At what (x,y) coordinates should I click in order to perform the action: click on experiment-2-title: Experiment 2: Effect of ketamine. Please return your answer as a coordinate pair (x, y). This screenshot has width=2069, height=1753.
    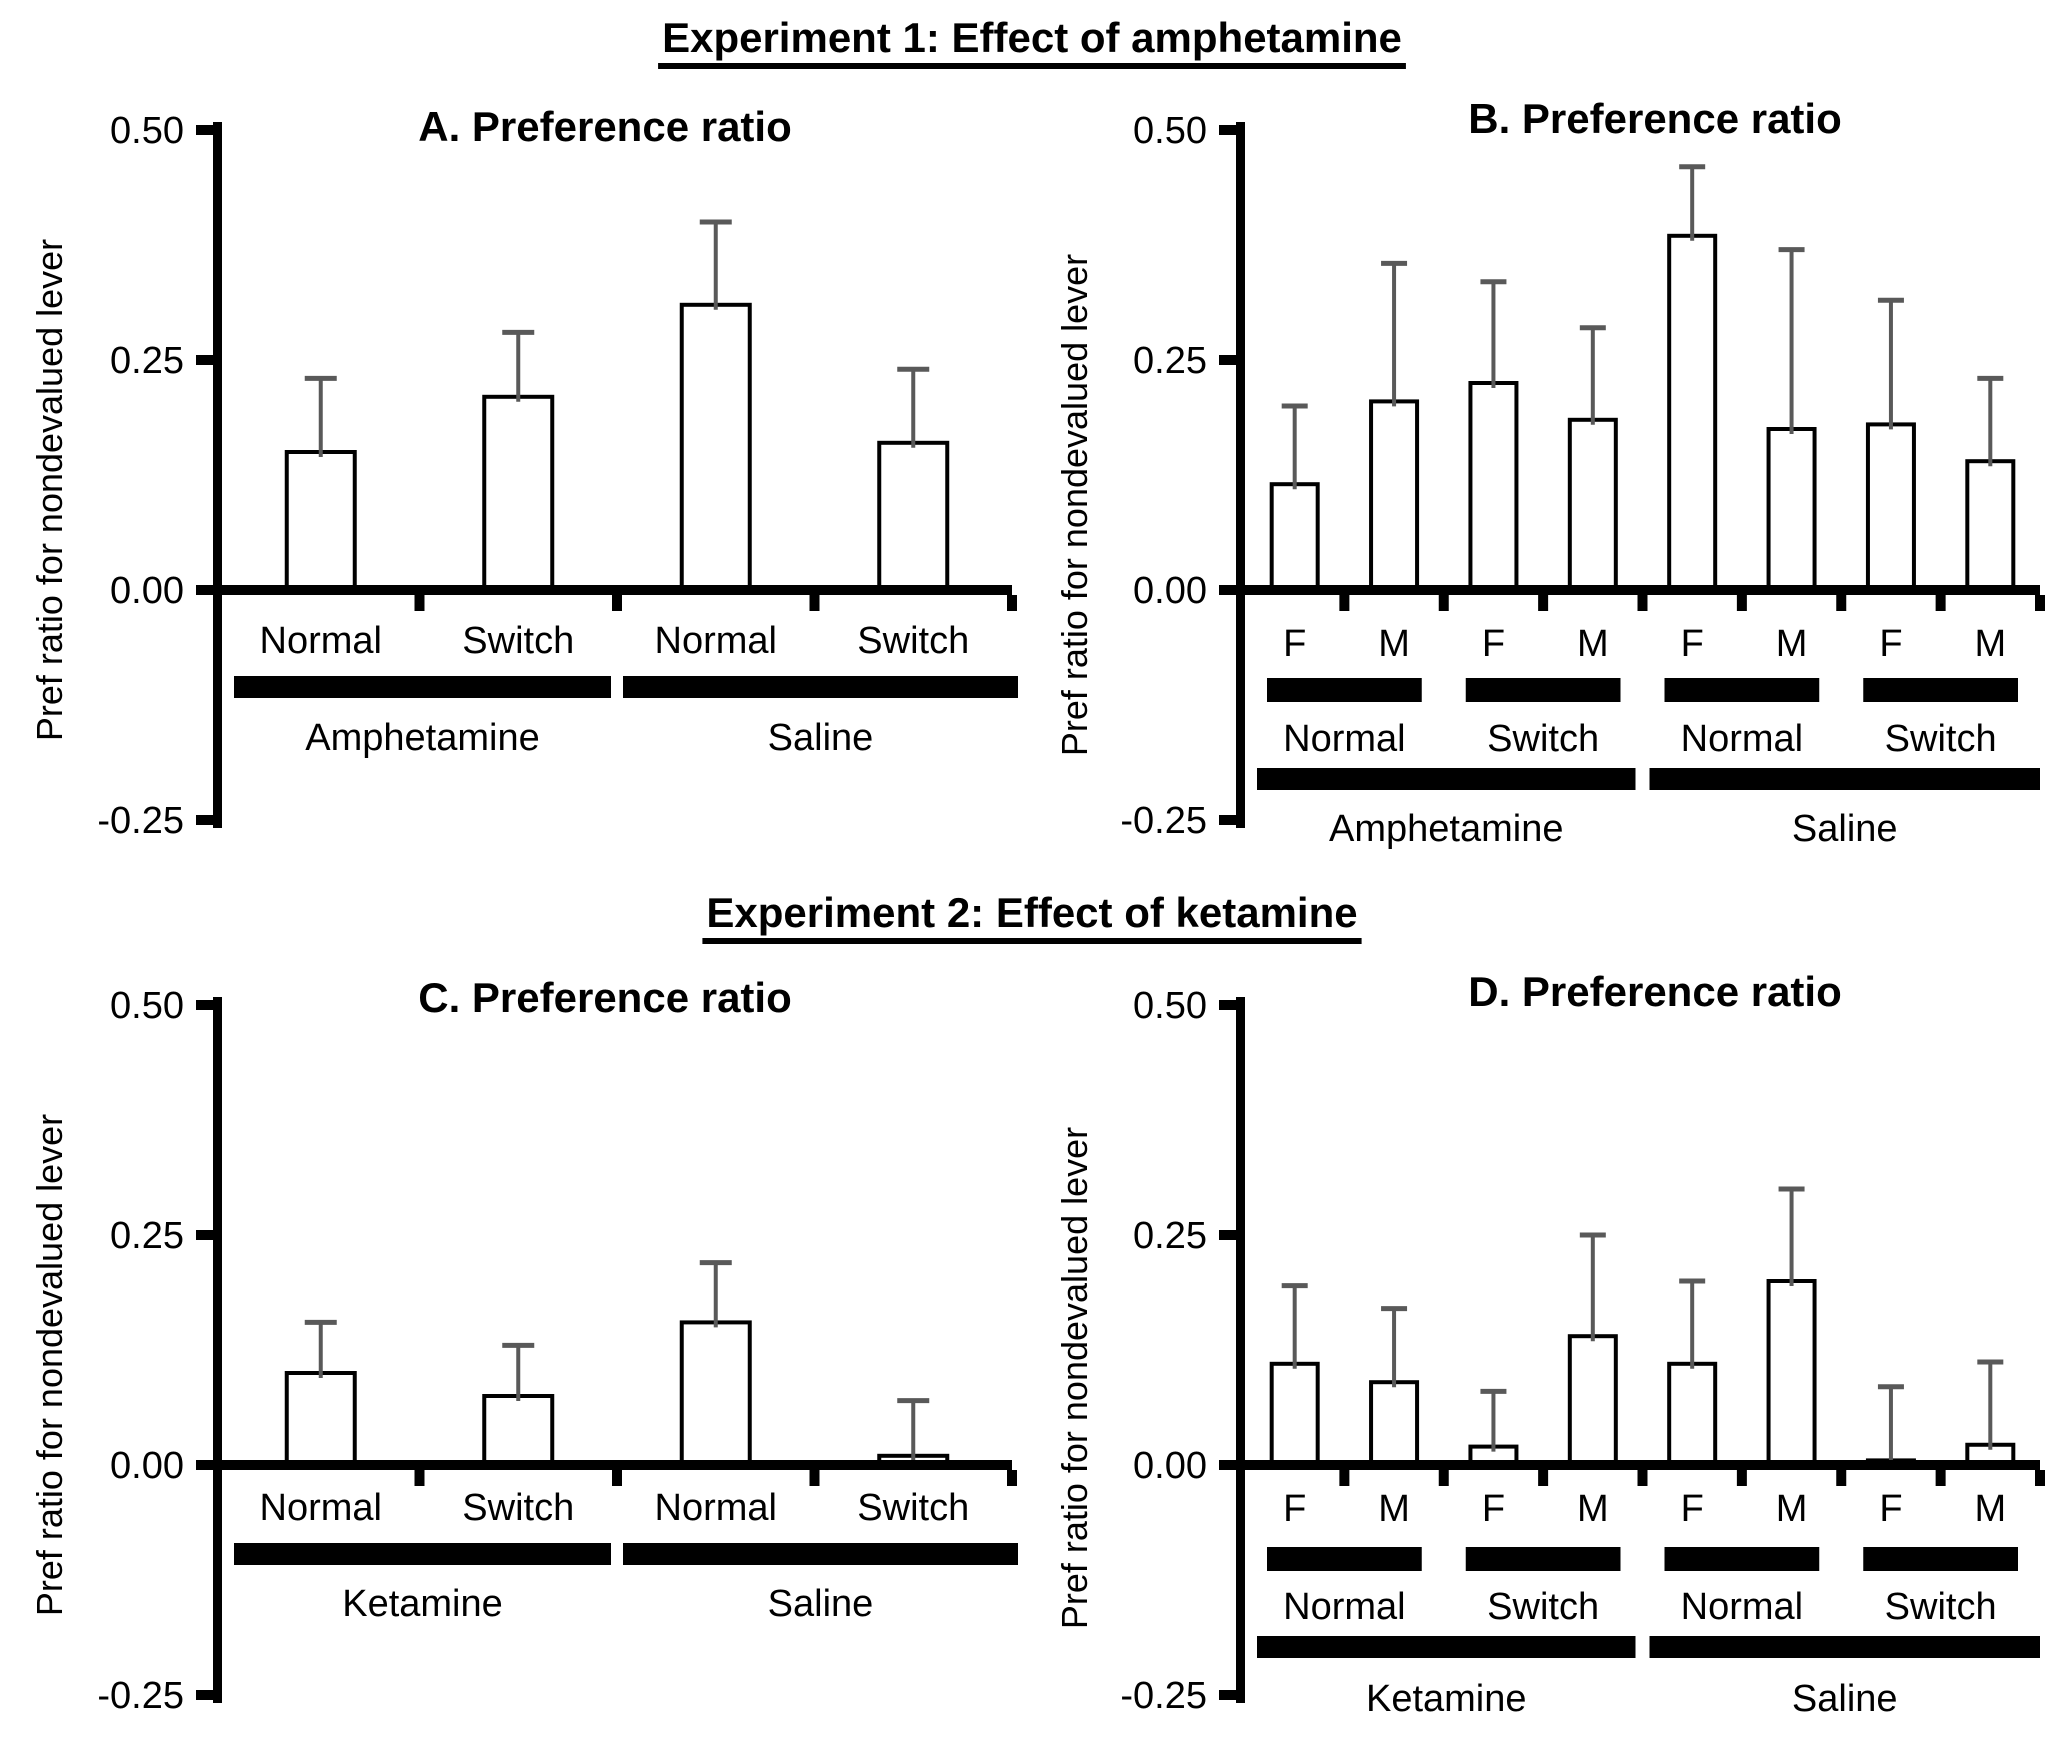
    Looking at the image, I should click on (1031, 912).